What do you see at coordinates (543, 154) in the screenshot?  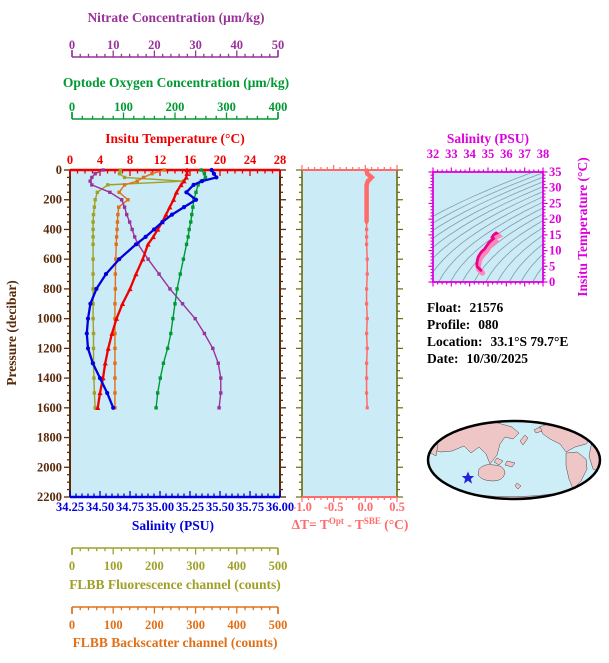 I see `tick-label: 38` at bounding box center [543, 154].